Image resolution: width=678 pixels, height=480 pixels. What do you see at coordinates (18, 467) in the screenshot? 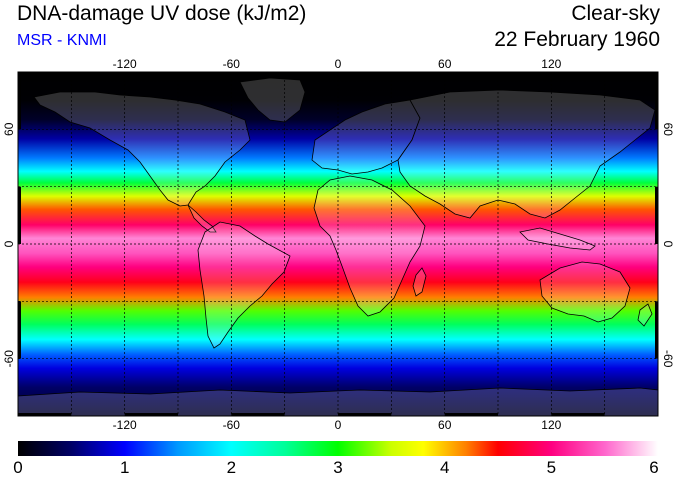
I see `colorbar-label-0: 0` at bounding box center [18, 467].